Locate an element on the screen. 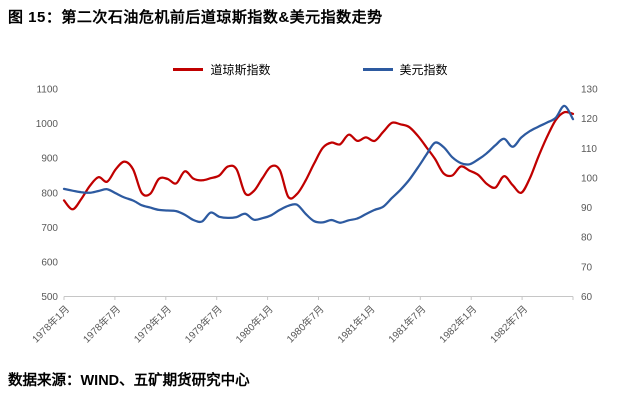 Image resolution: width=621 pixels, height=406 pixels. y-right-tick-label: 120 is located at coordinates (589, 119).